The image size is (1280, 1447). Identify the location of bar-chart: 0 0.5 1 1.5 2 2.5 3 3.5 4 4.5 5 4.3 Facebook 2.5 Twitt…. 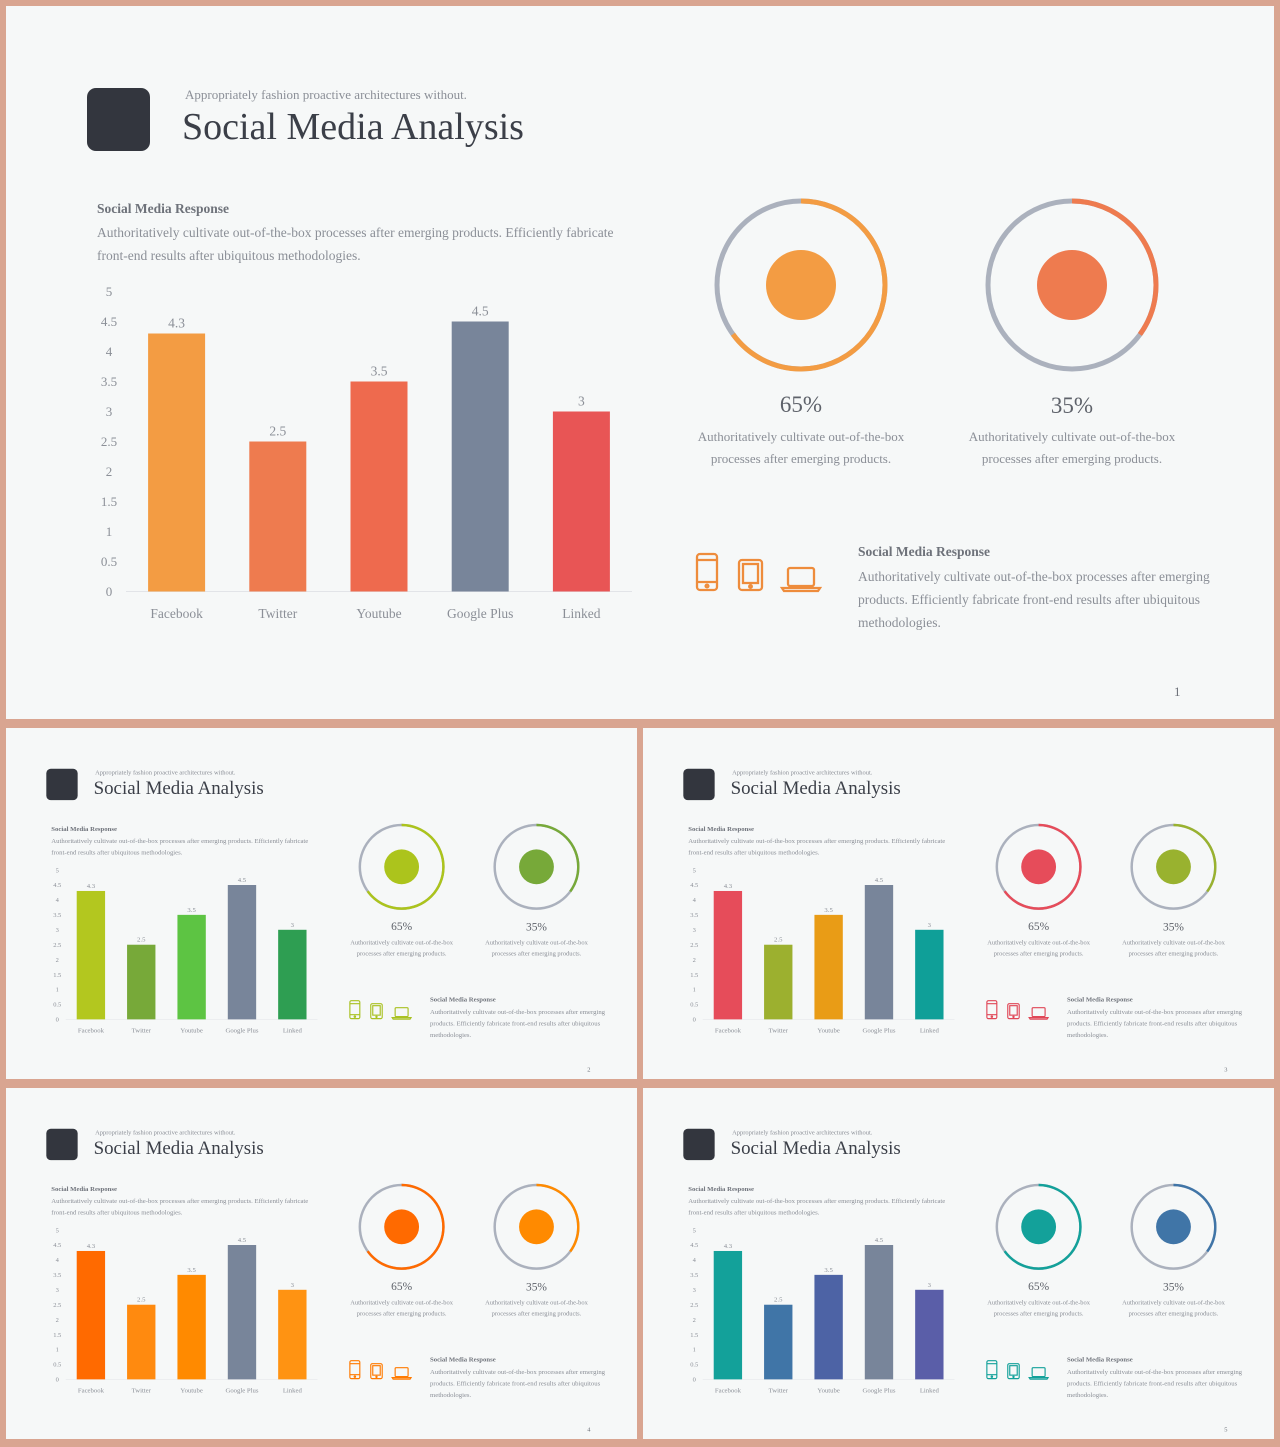
(316, 929).